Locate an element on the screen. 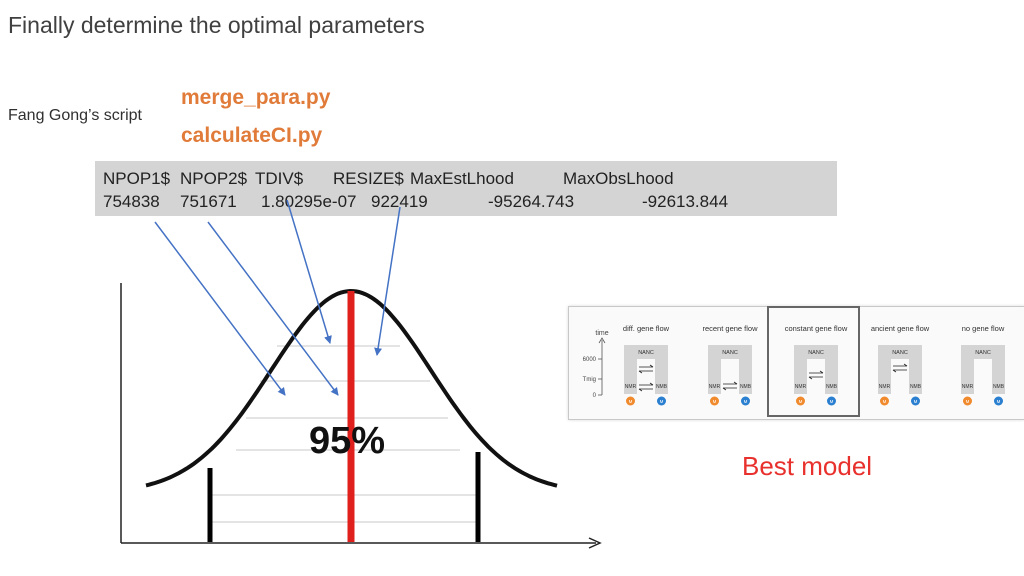 The image size is (1024, 576). time-axis: time 6000 Tmig 0 is located at coordinates (596, 364).